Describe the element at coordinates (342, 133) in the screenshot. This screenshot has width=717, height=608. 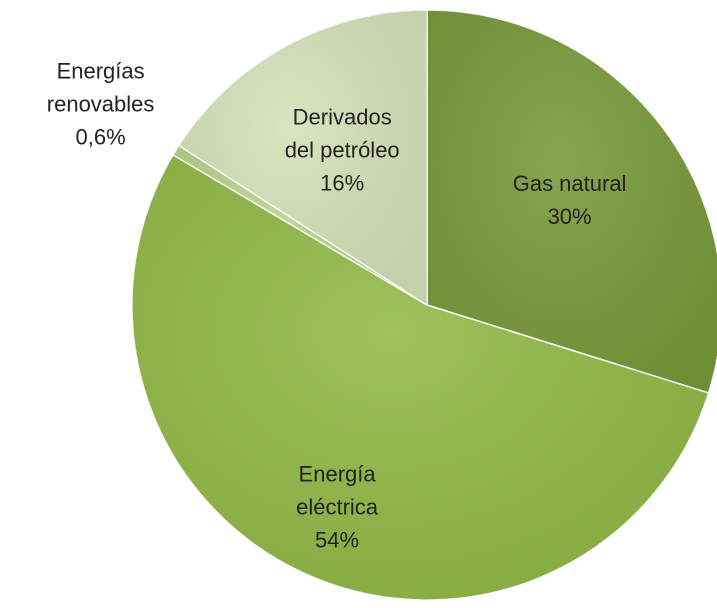
I see `category-label: Derivados del petróleo` at that location.